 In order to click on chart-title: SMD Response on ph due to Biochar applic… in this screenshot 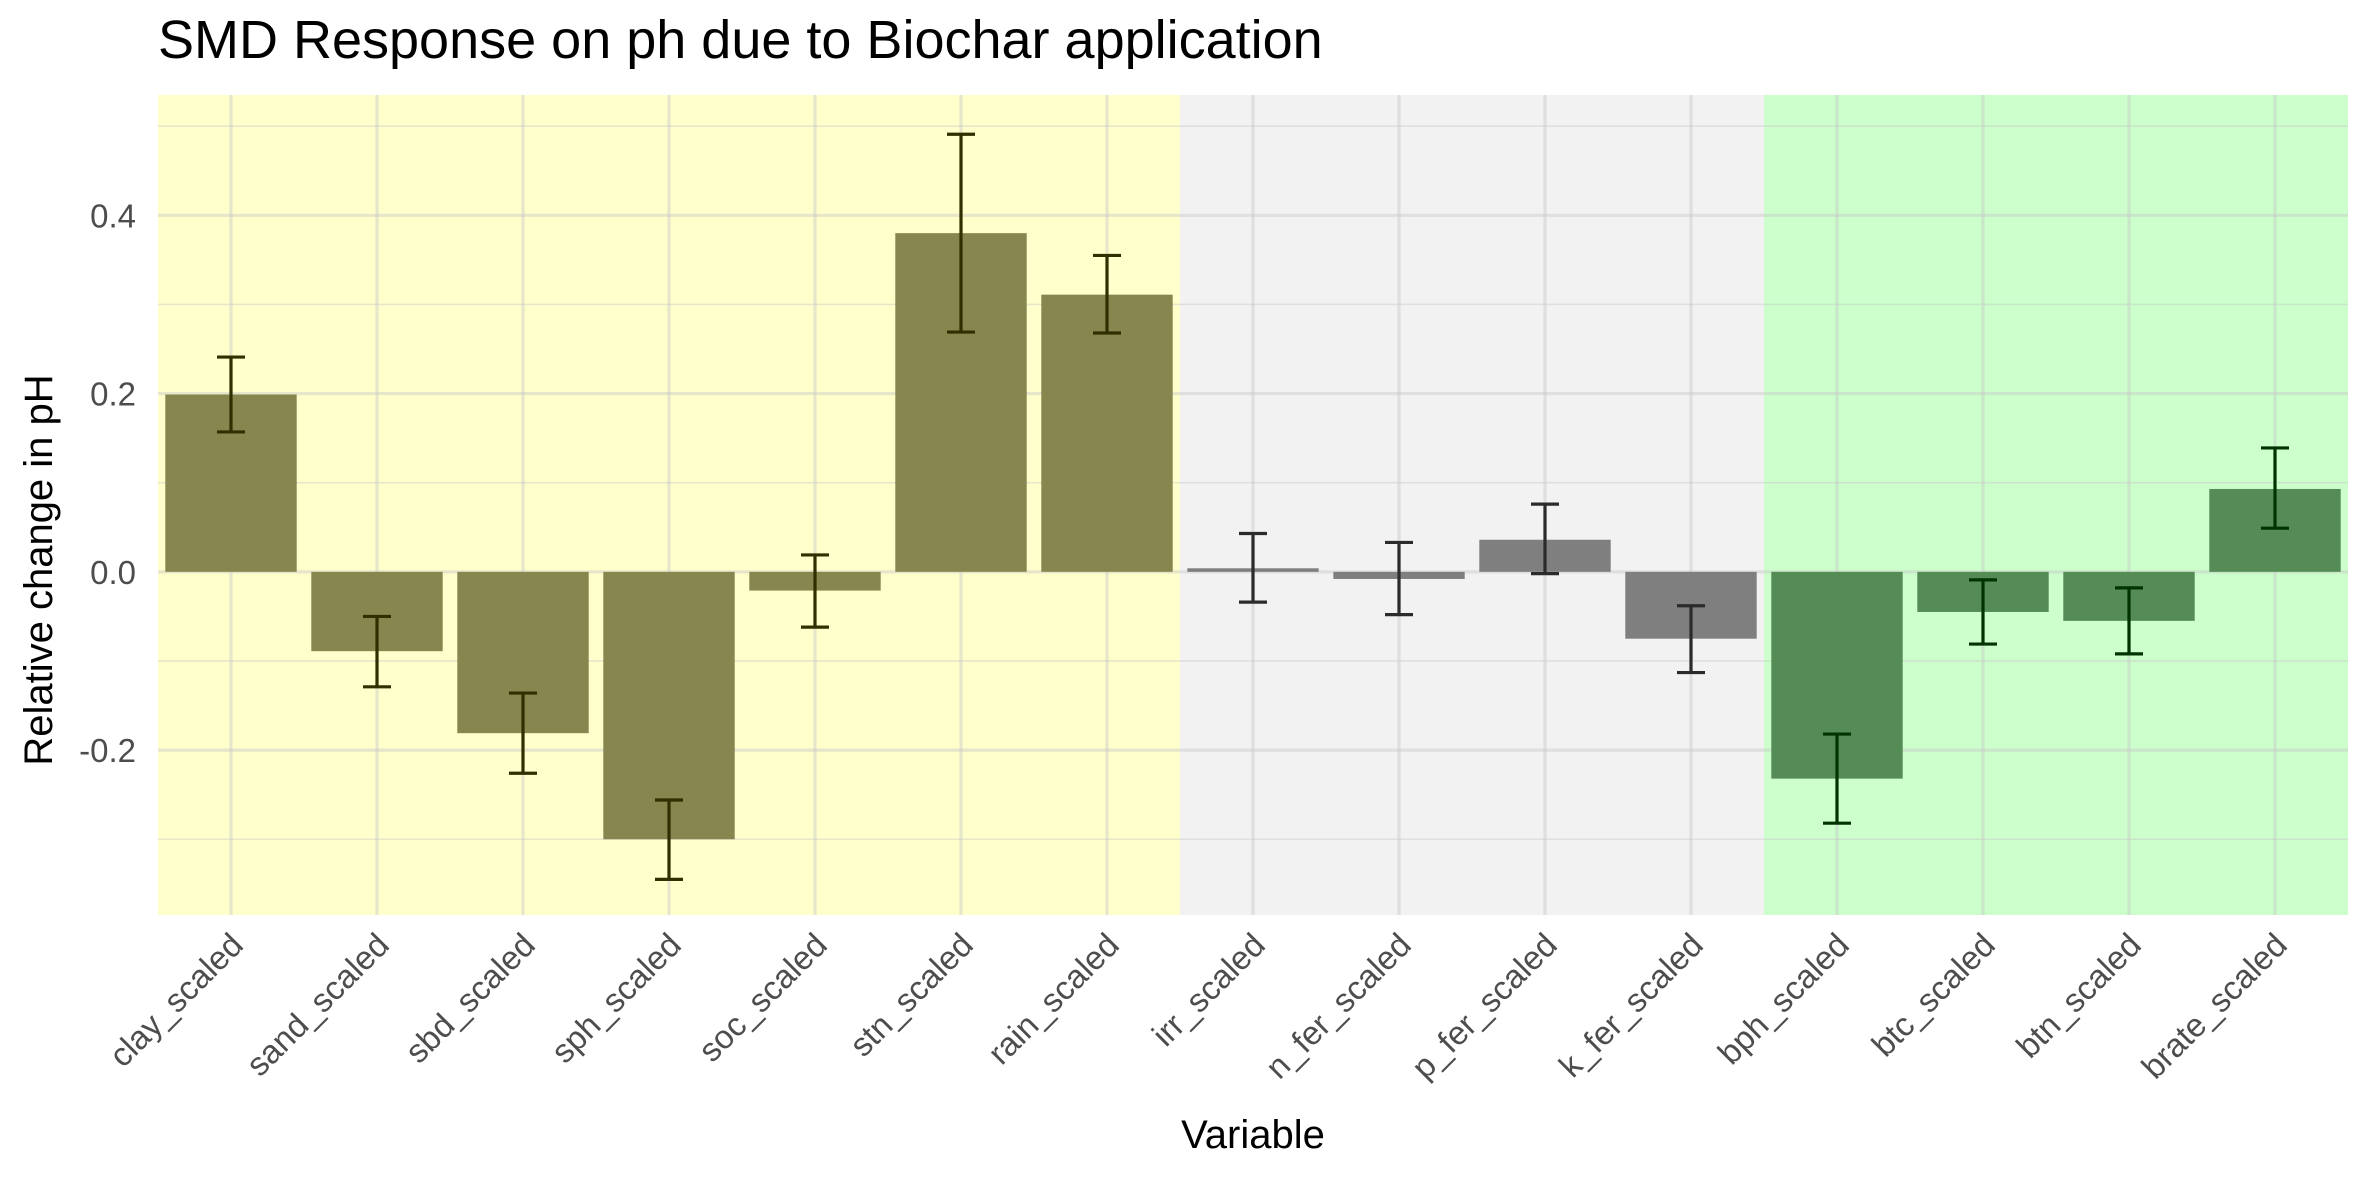, I will do `click(740, 40)`.